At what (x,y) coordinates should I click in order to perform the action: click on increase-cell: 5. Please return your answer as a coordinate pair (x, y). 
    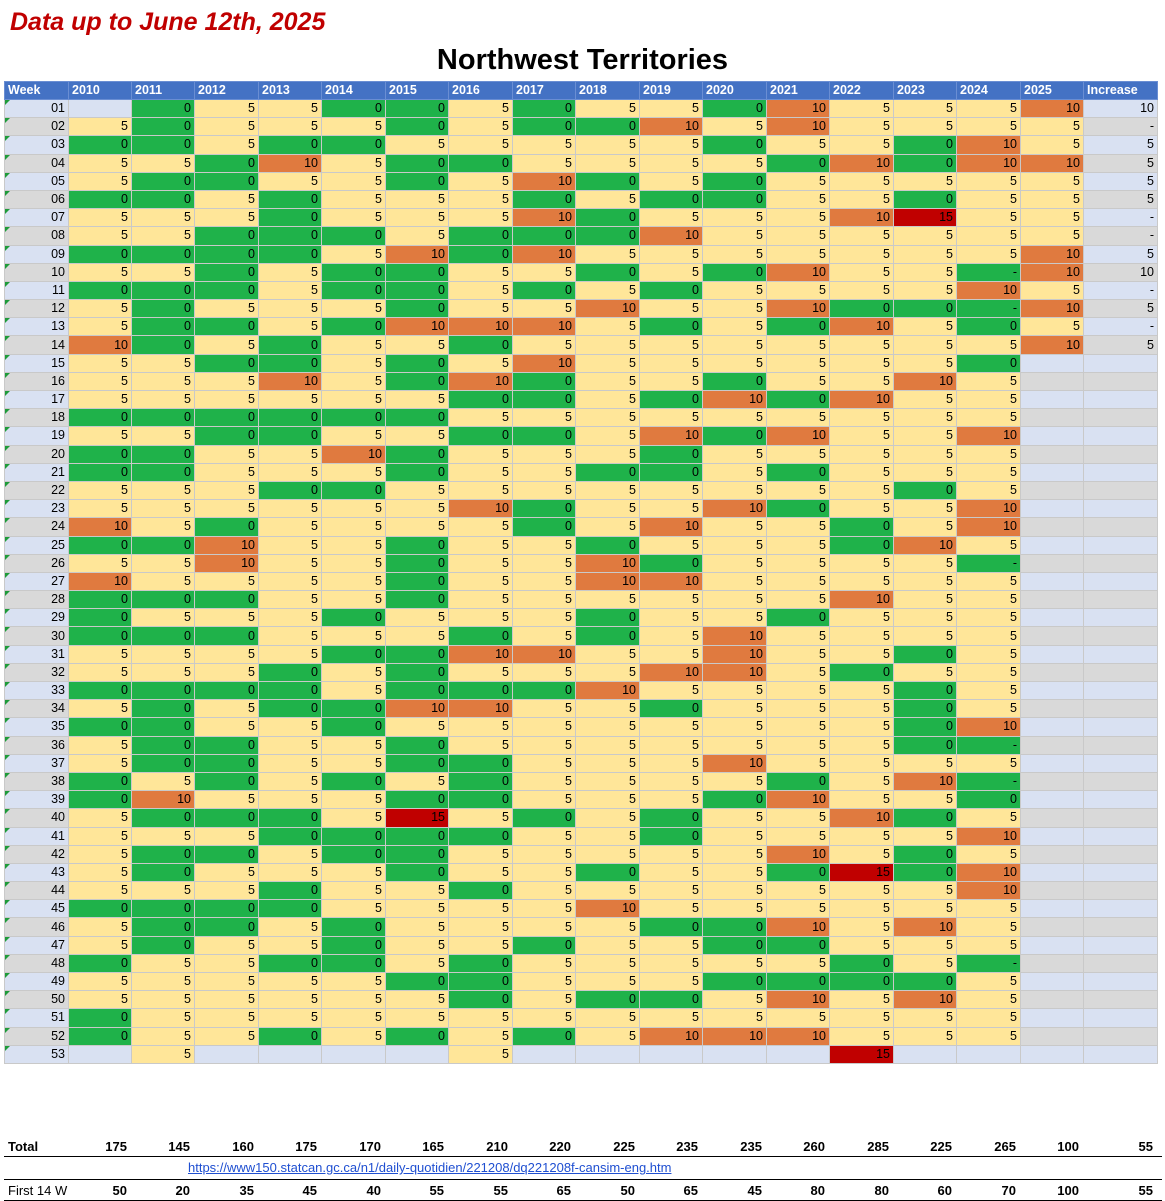
    Looking at the image, I should click on (1120, 254).